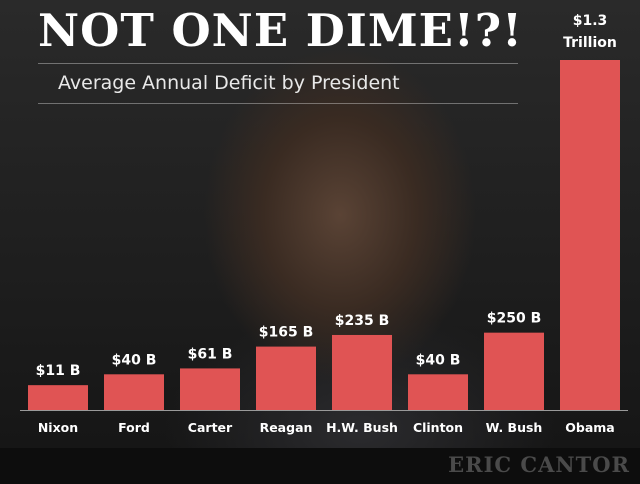 The height and width of the screenshot is (484, 640). What do you see at coordinates (229, 83) in the screenshot?
I see `chart-title: Average Annual Deficit by President` at bounding box center [229, 83].